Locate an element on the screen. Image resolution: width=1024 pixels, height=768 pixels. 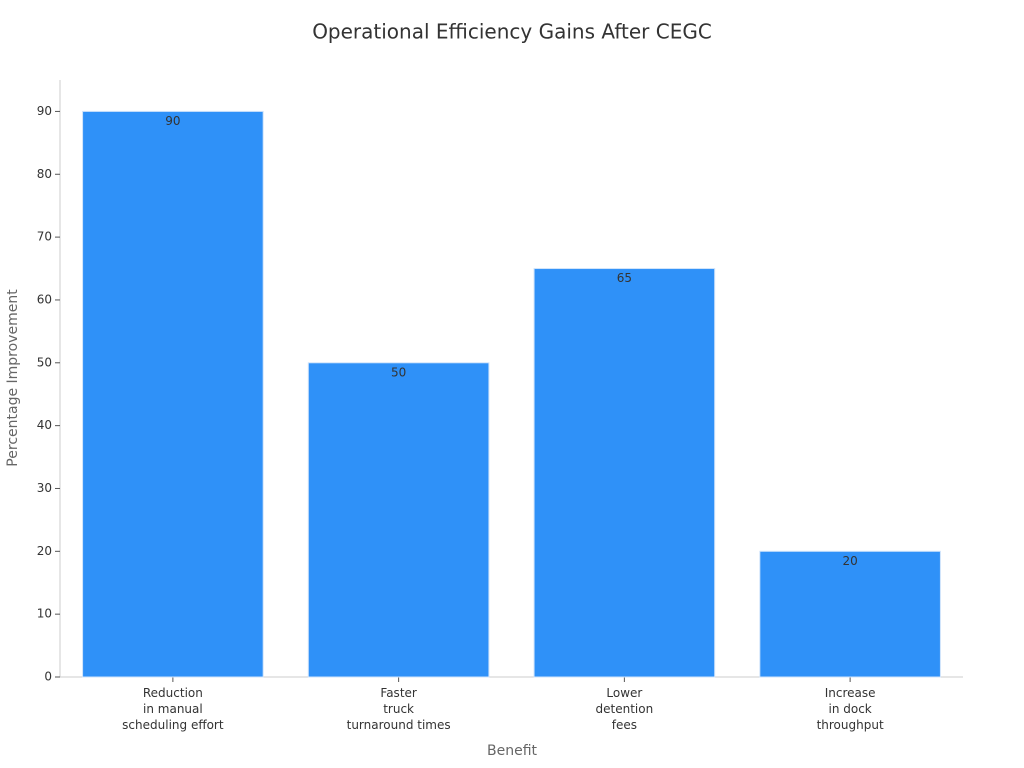
data-label: 50 is located at coordinates (398, 372).